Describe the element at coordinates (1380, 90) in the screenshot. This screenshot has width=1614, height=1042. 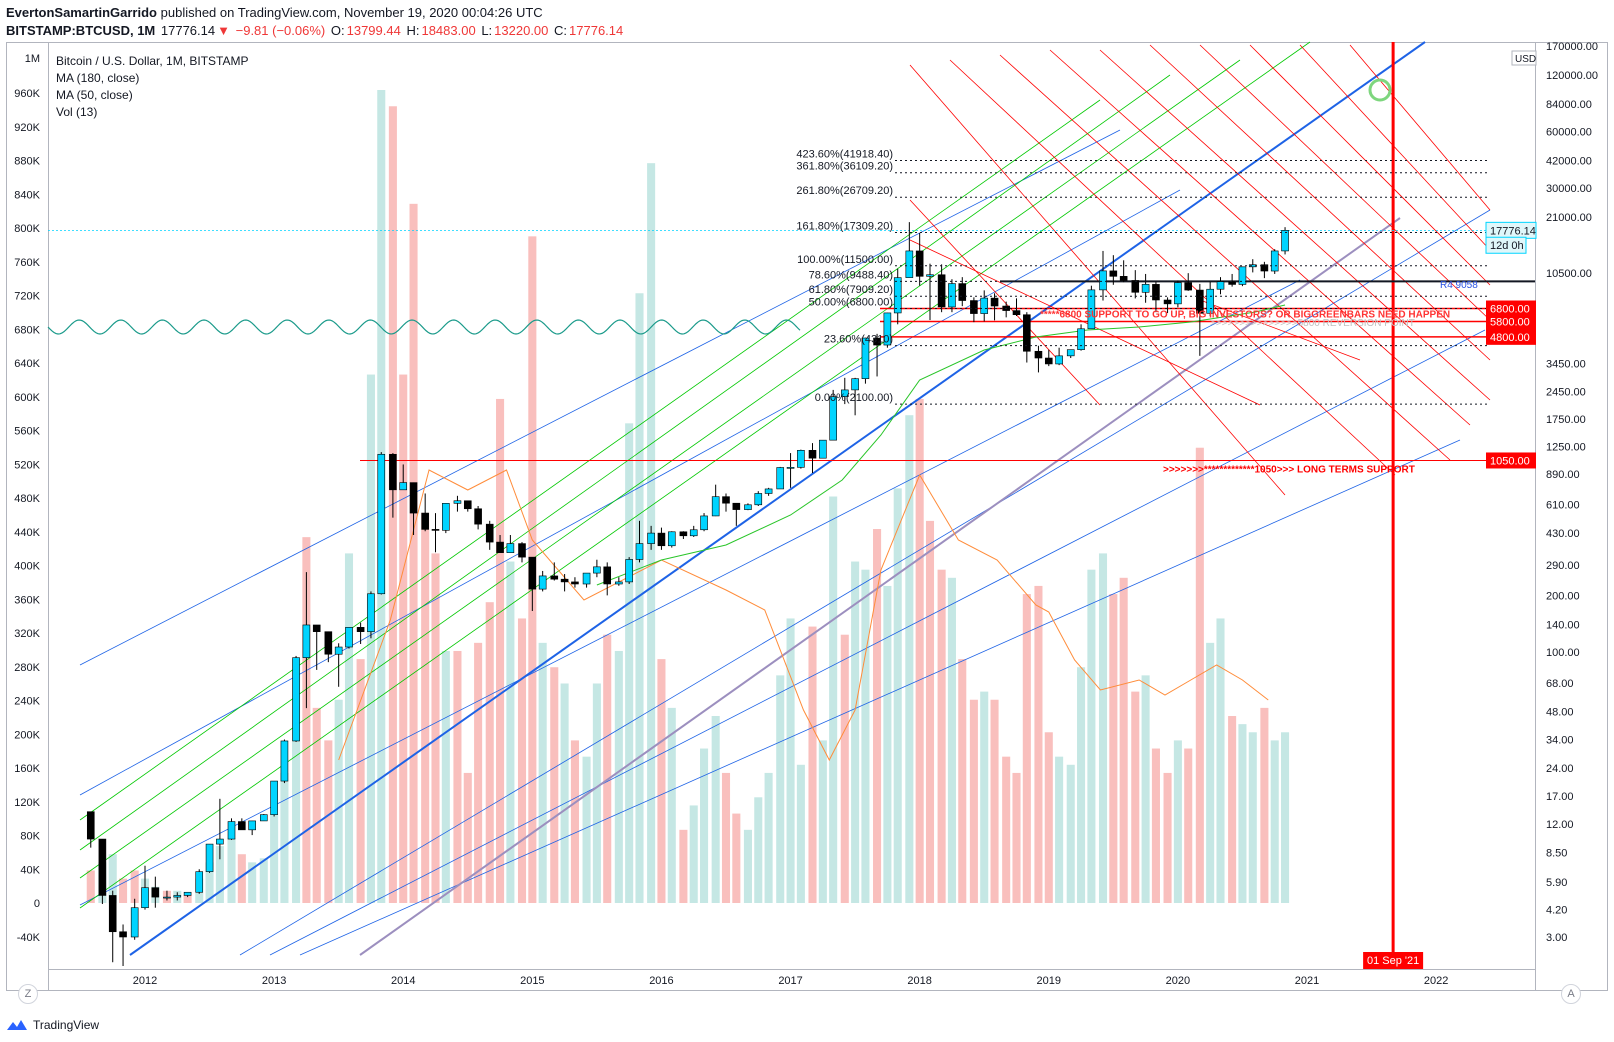
I see `target-circle-icon` at that location.